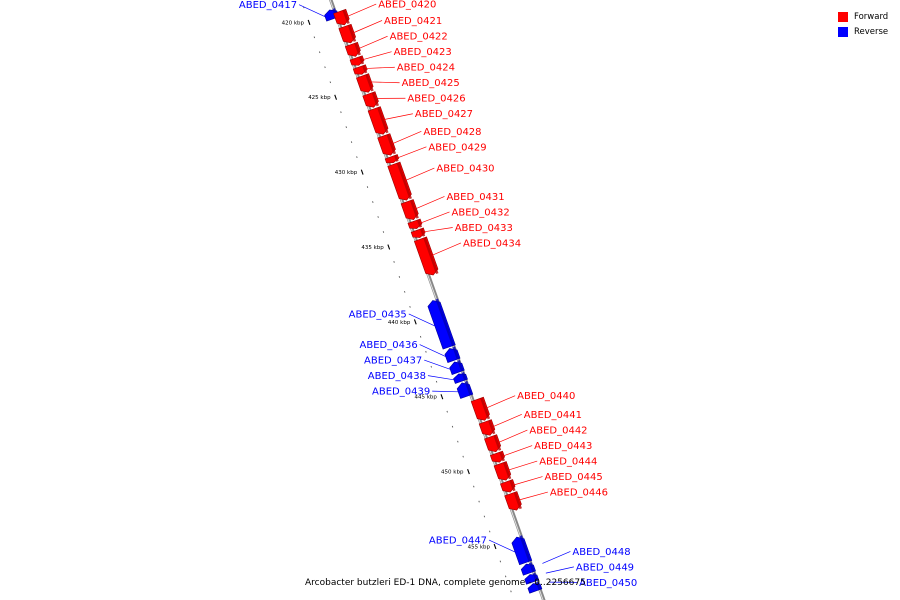 This screenshot has width=900, height=600. What do you see at coordinates (605, 567) in the screenshot?
I see `gene-label: ABED_0449` at bounding box center [605, 567].